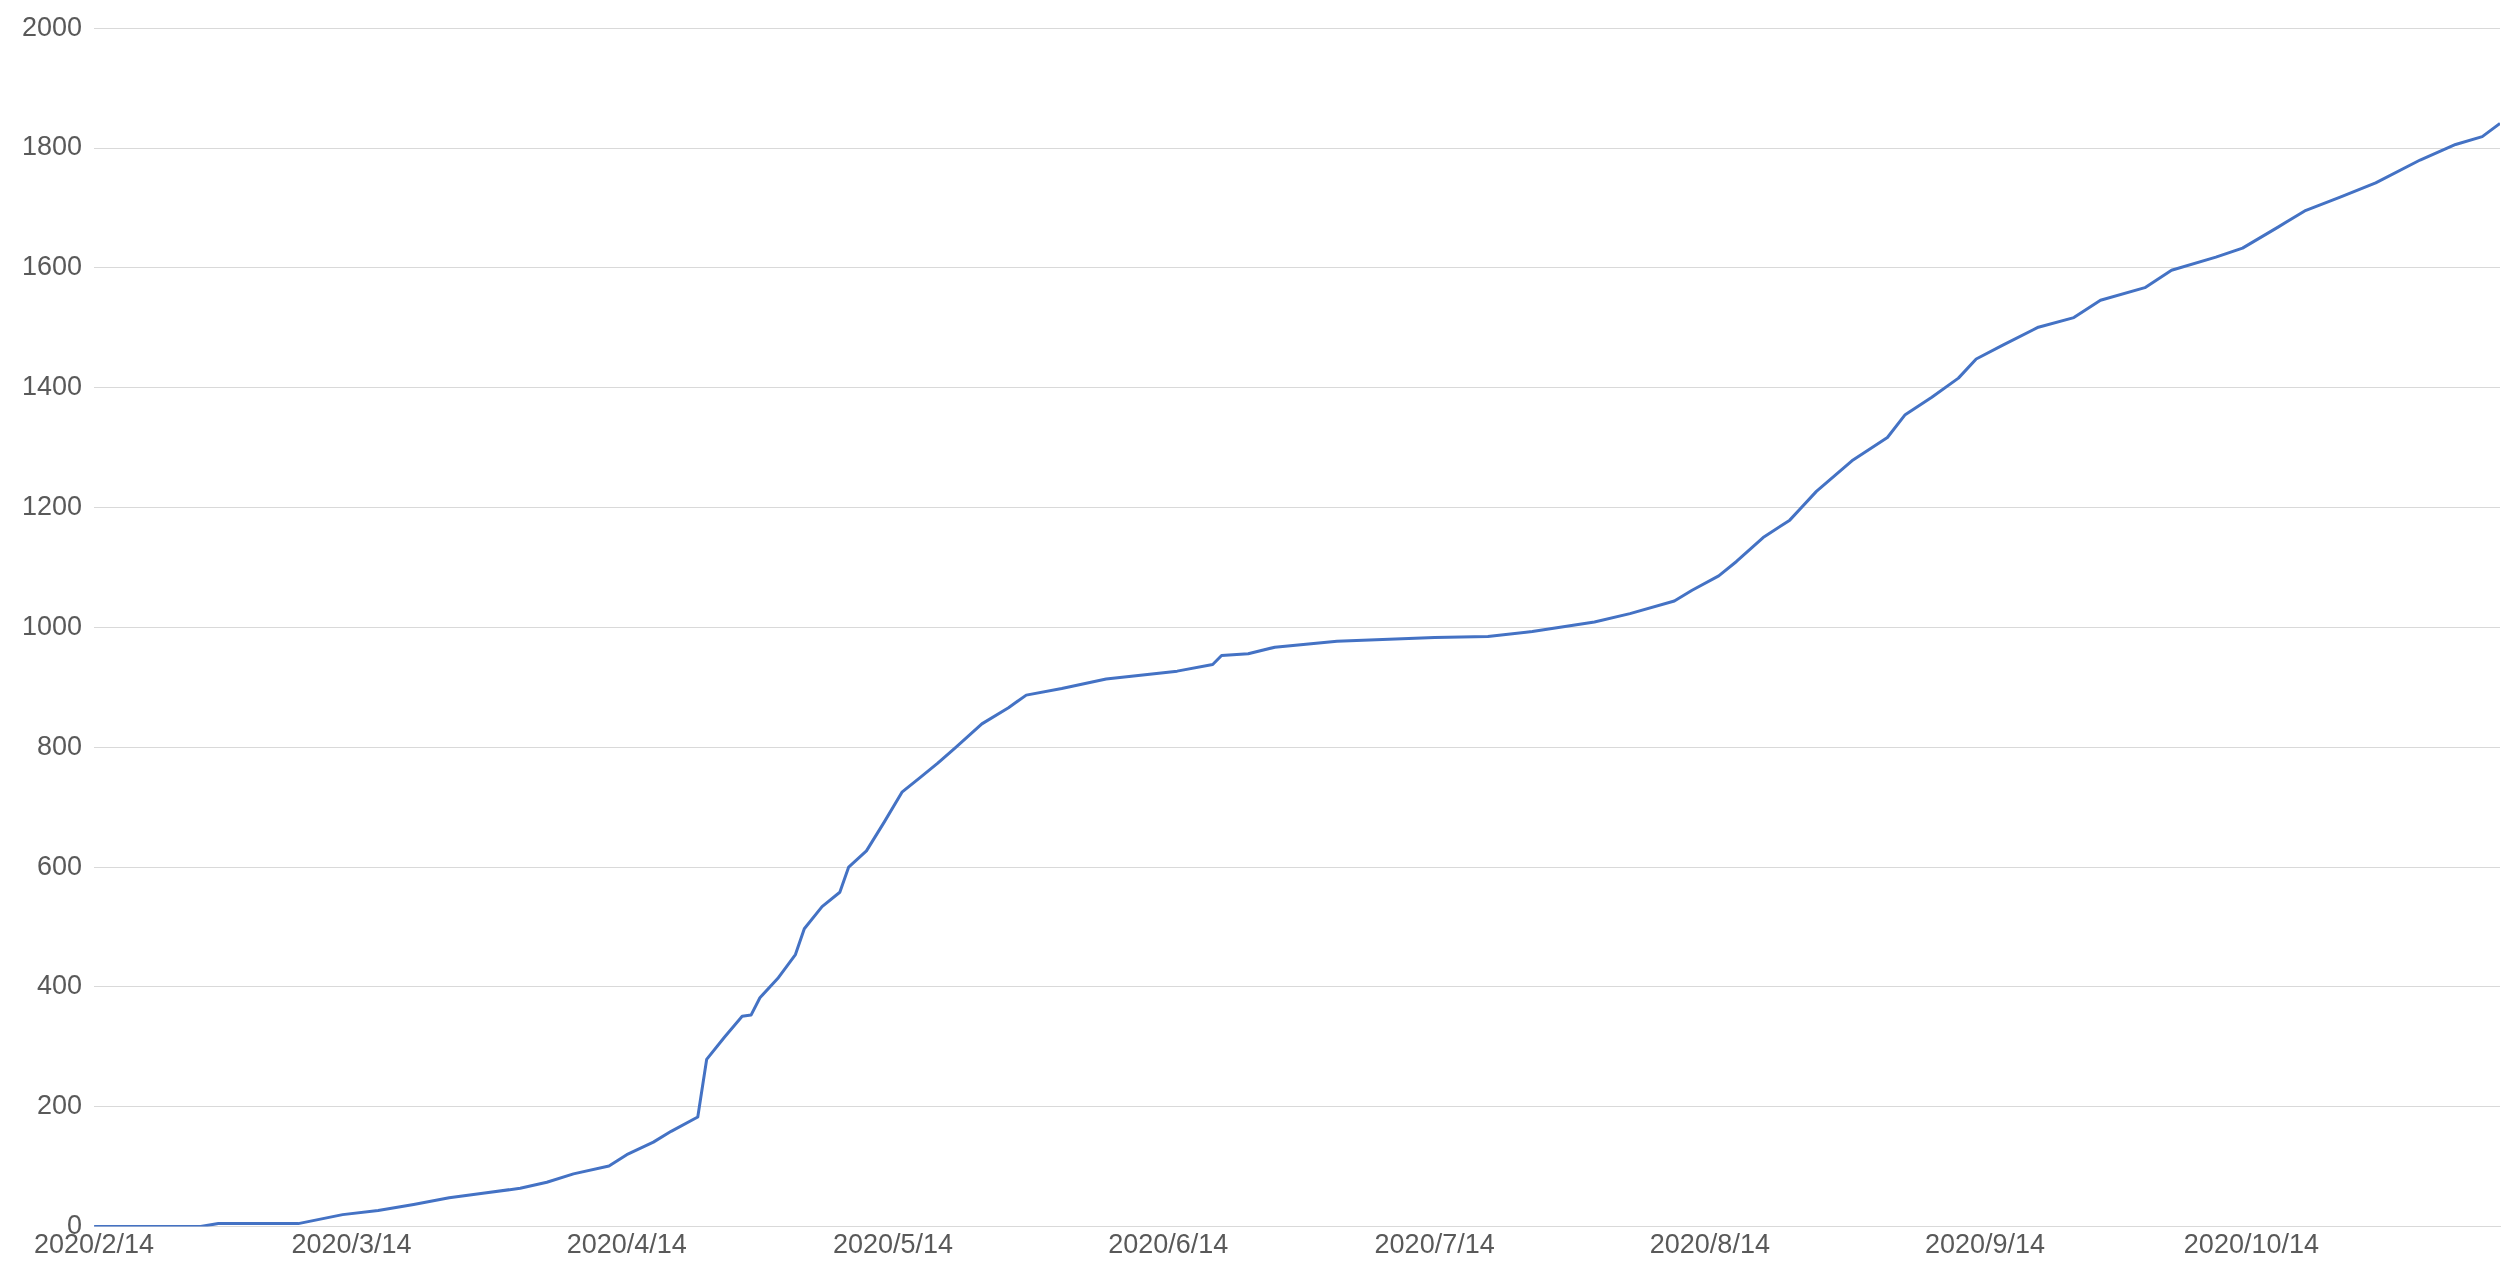  I want to click on y-tick-label: 800, so click(60, 745).